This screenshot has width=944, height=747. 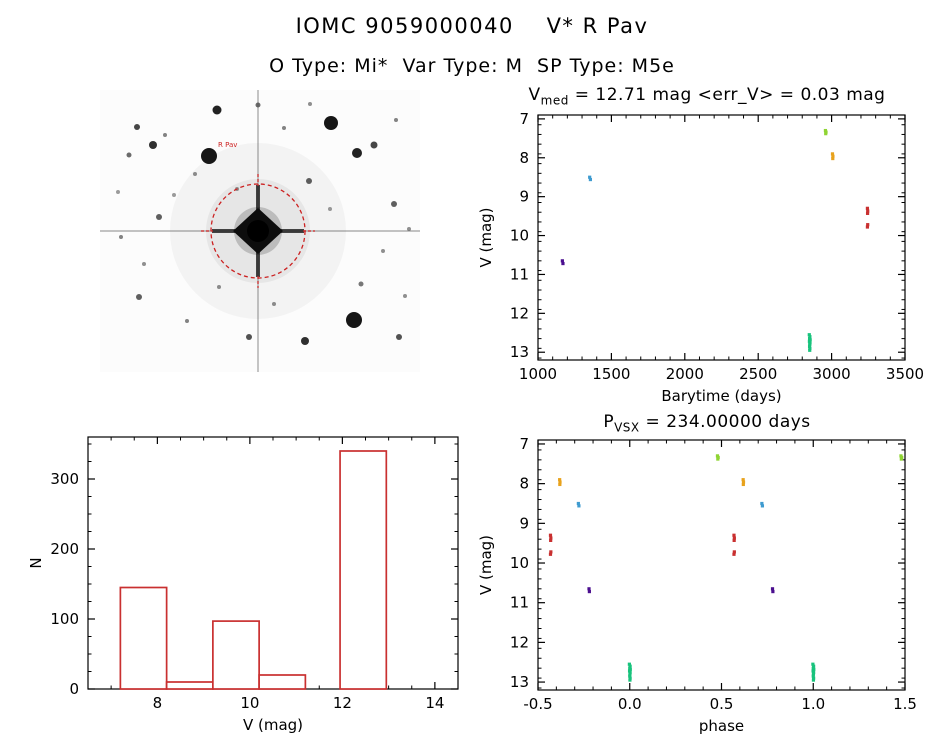 I want to click on tick-label: 1.5, so click(x=905, y=704).